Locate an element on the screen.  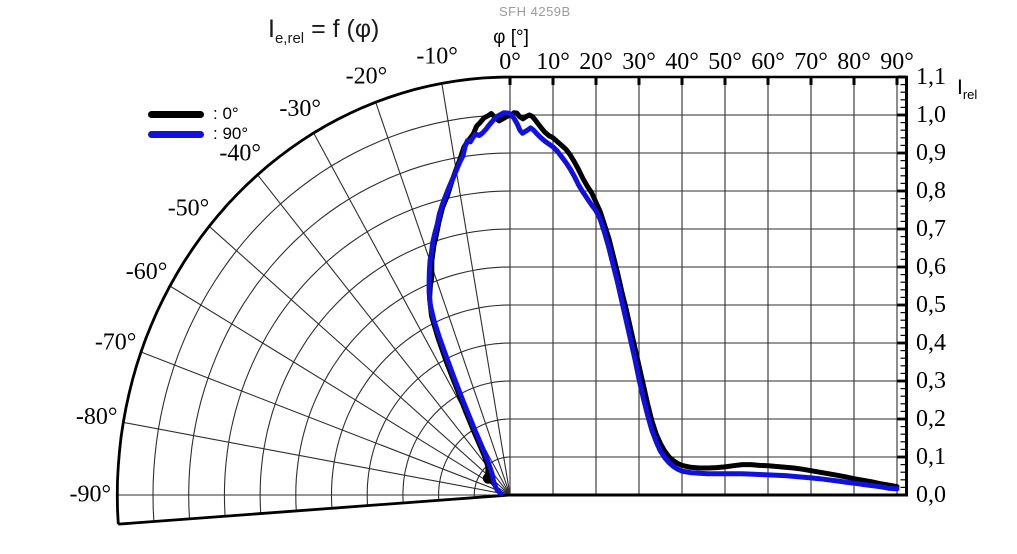
y-axis-label: Irel is located at coordinates (967, 89).